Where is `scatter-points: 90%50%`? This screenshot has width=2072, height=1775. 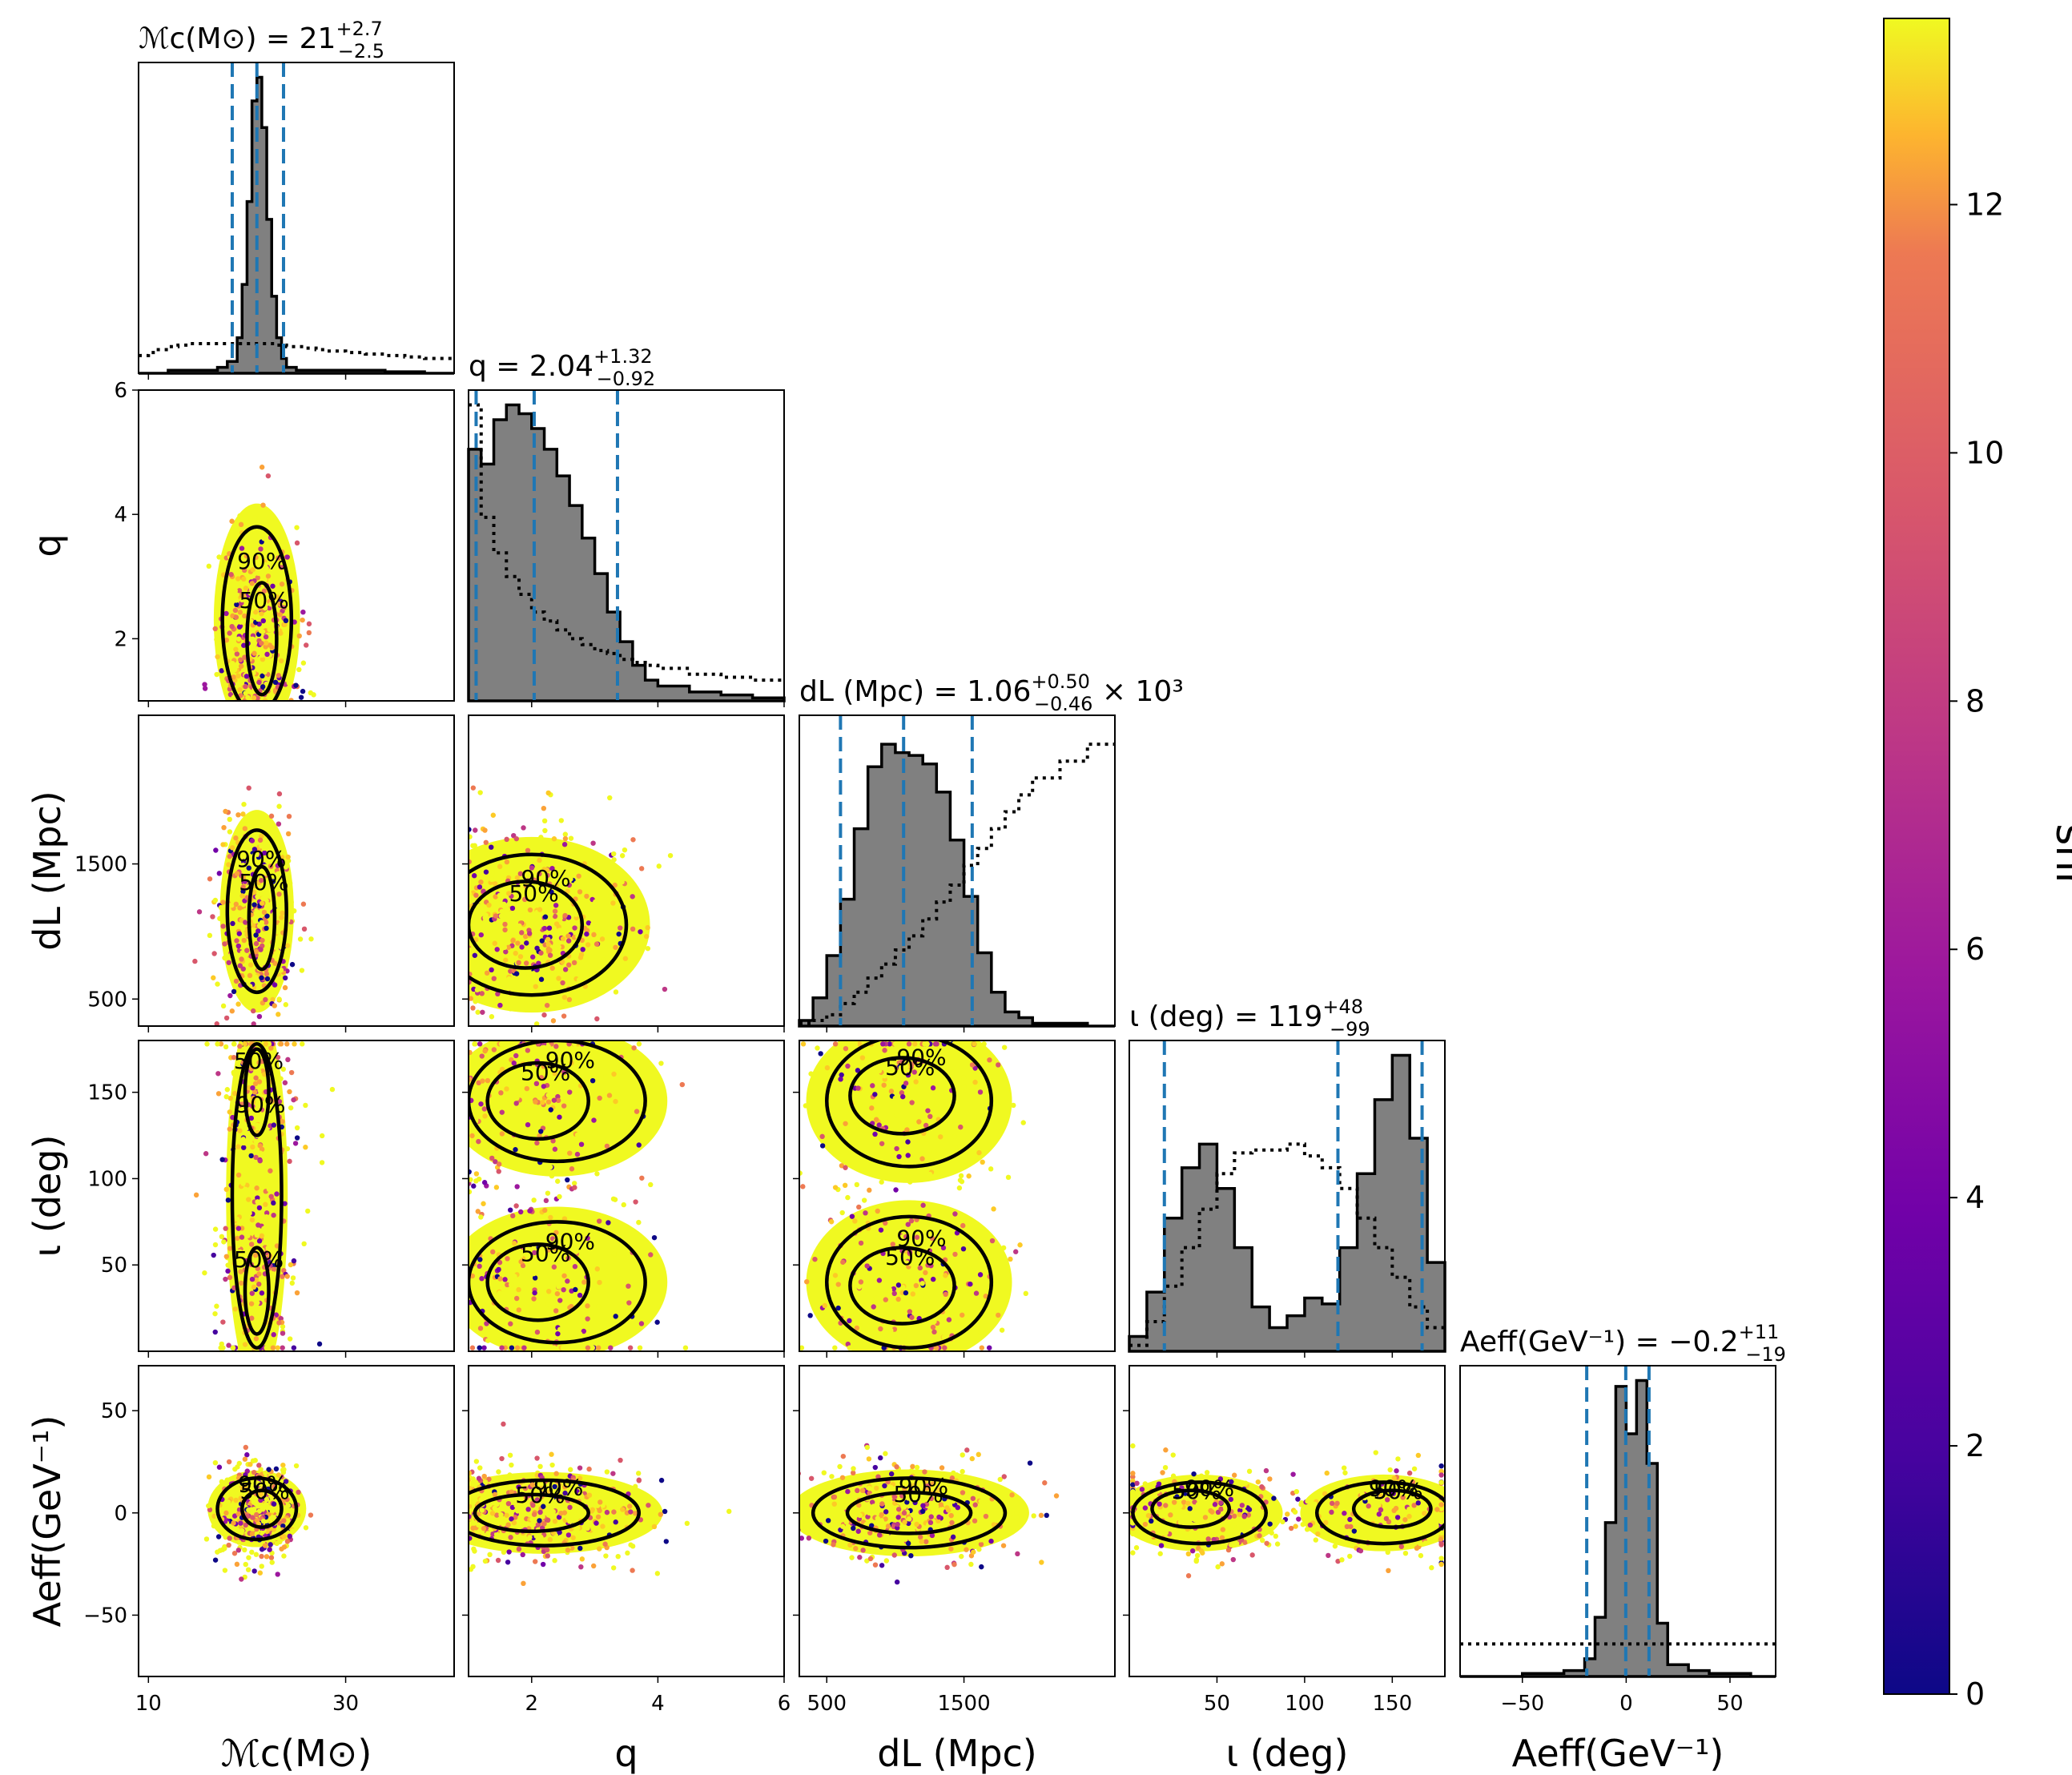 scatter-points: 90%50% is located at coordinates (259, 583).